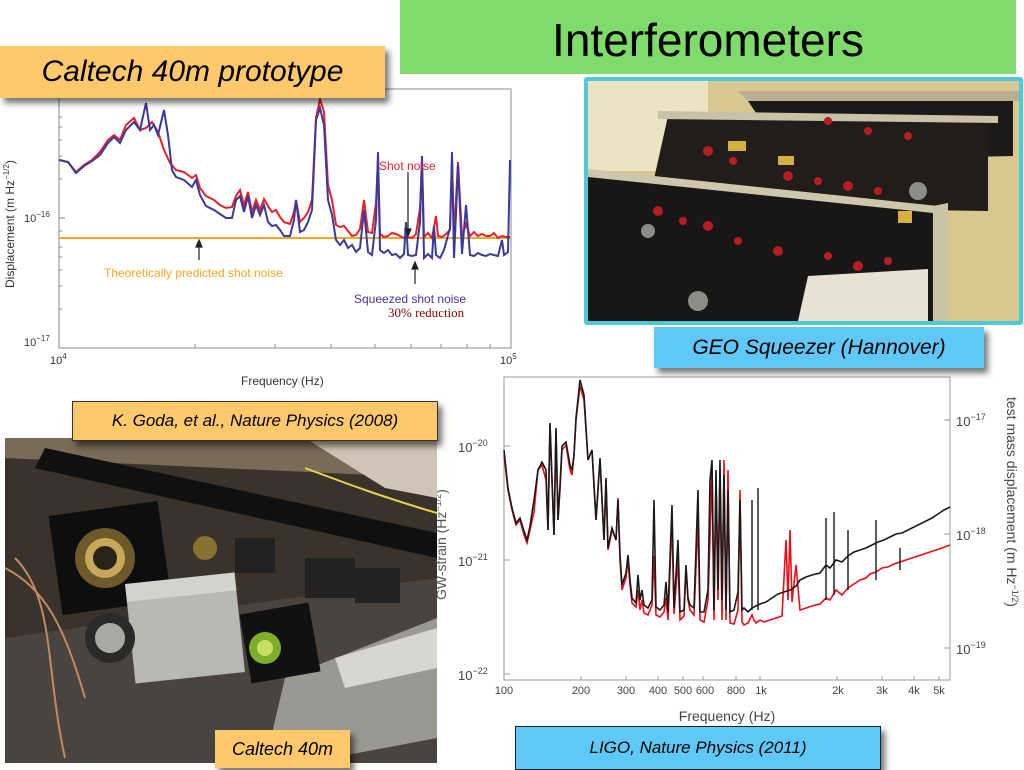 Image resolution: width=1024 pixels, height=770 pixels. I want to click on reduction-label: 30% reduction, so click(426, 312).